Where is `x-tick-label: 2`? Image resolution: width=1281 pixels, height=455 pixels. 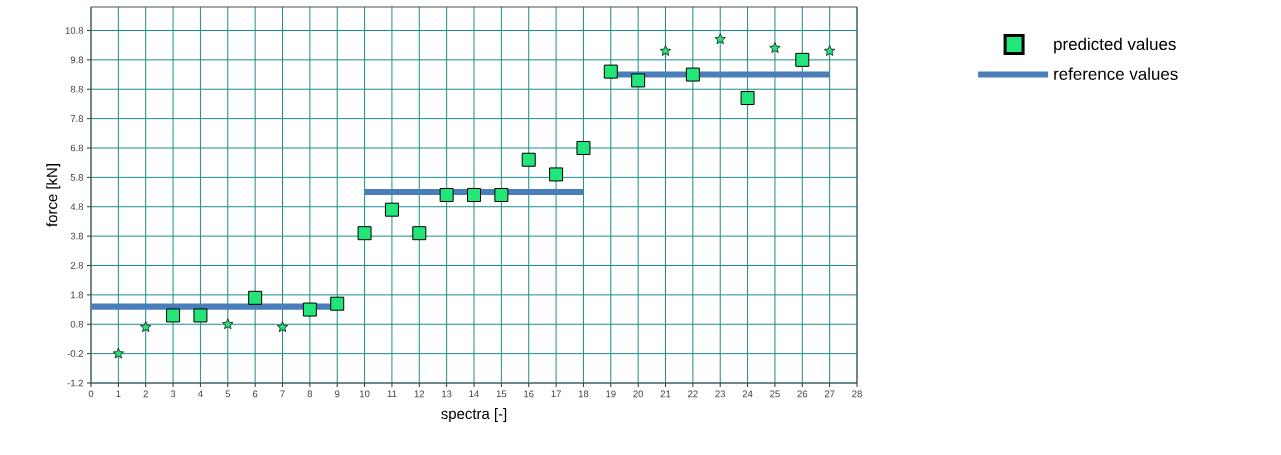 x-tick-label: 2 is located at coordinates (145, 394).